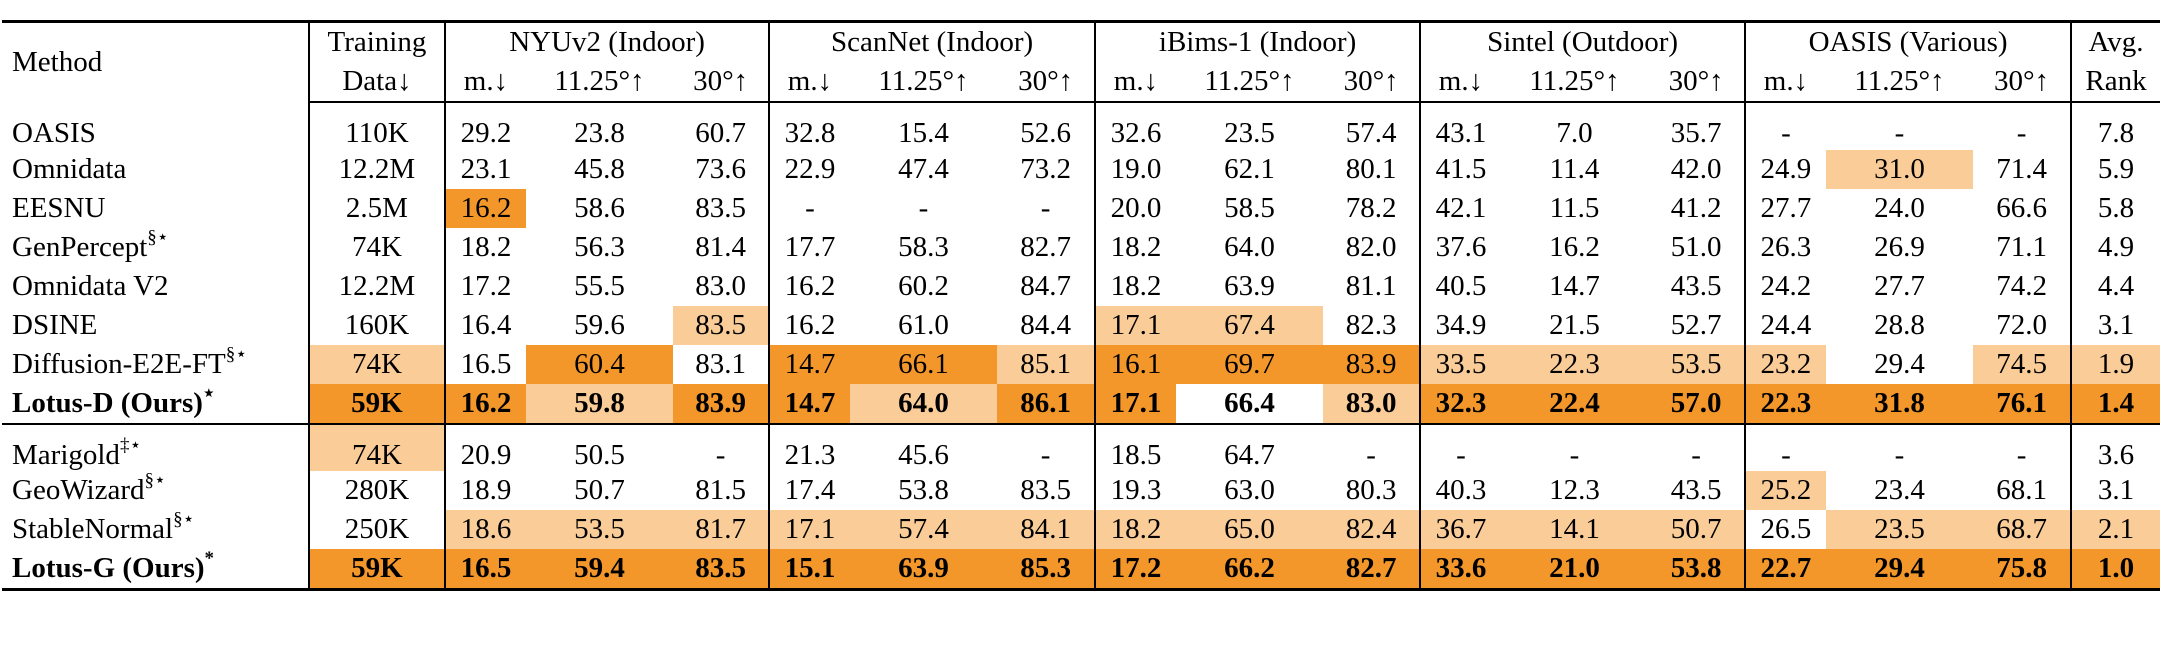  What do you see at coordinates (923, 490) in the screenshot?
I see `value-cell: 53.8` at bounding box center [923, 490].